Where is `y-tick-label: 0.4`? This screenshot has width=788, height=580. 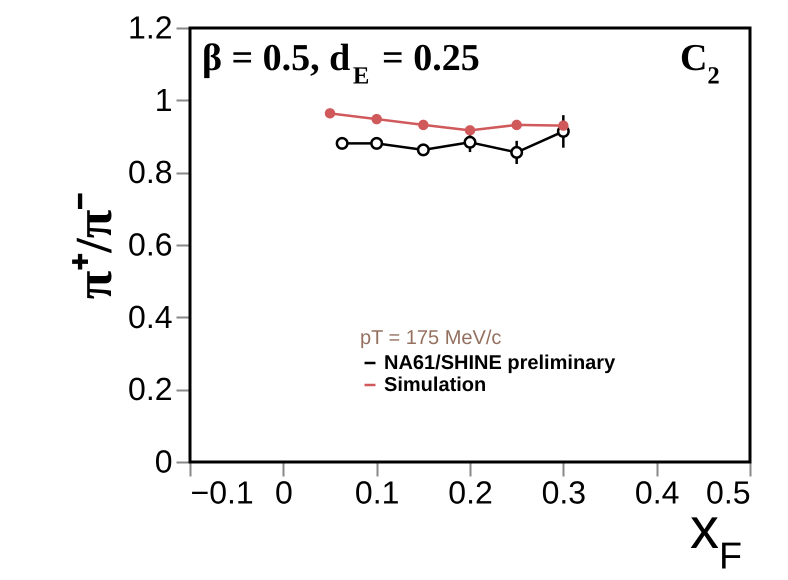
y-tick-label: 0.4 is located at coordinates (150, 316).